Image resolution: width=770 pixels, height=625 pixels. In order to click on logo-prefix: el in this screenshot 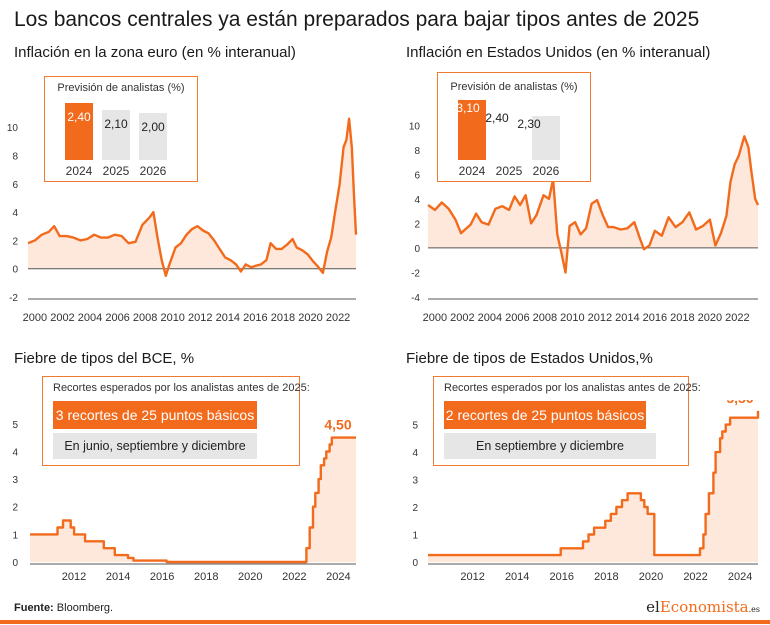, I will do `click(653, 607)`.